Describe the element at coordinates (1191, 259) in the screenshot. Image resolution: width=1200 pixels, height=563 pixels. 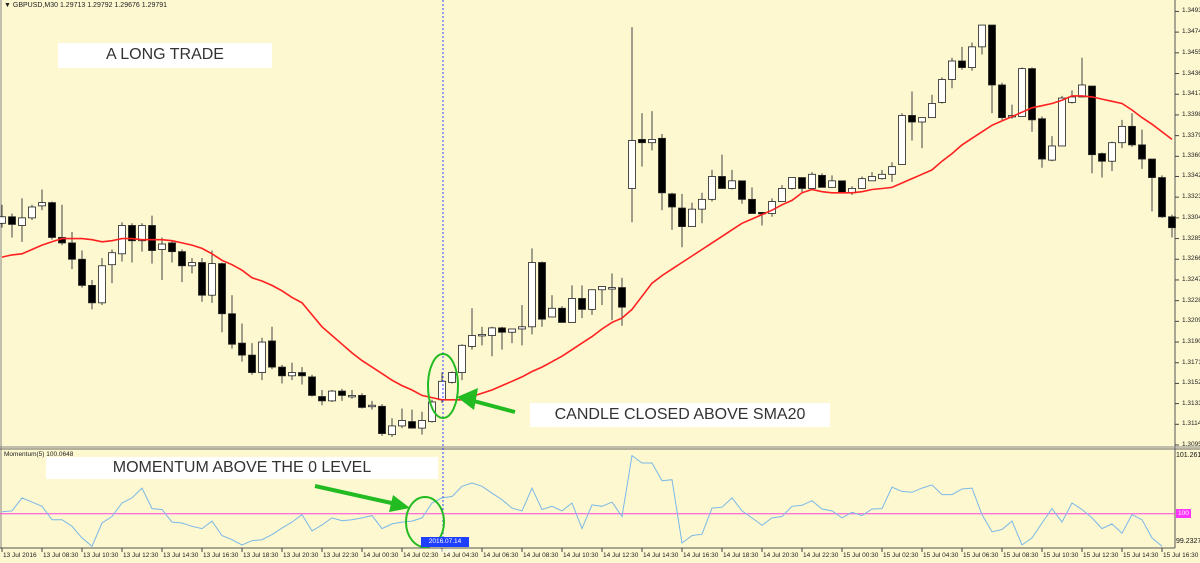
I see `price-axis-label: 1.32660` at that location.